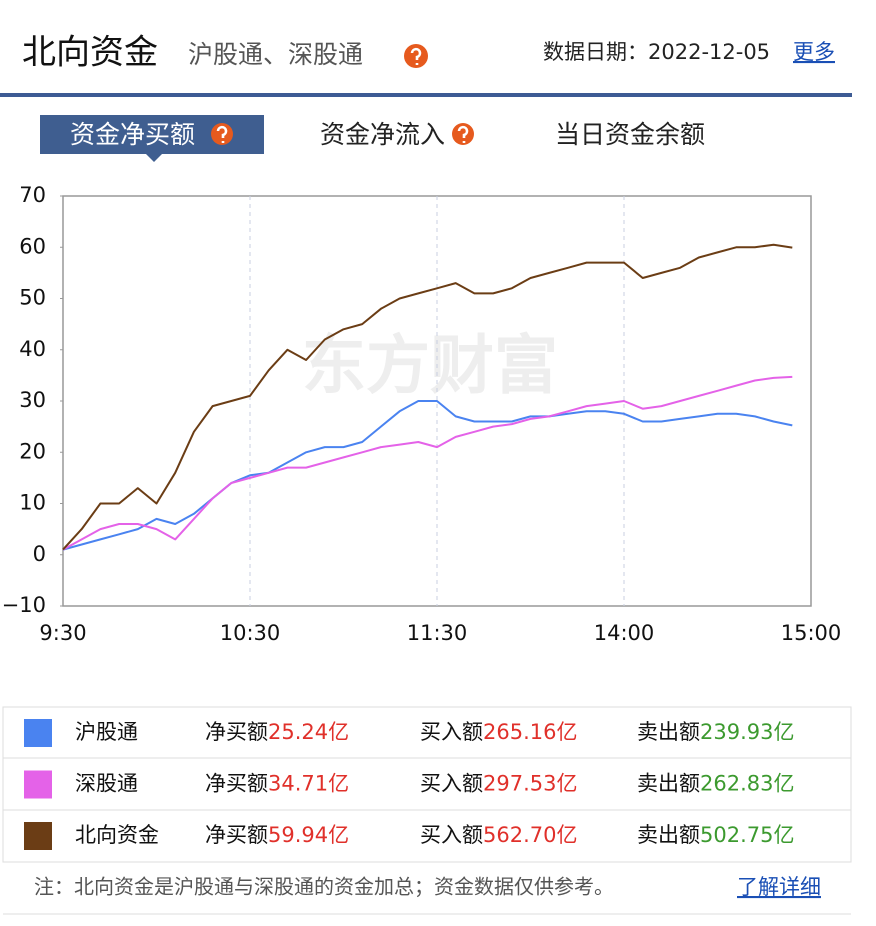  What do you see at coordinates (32, 451) in the screenshot?
I see `y-tick-label: 20` at bounding box center [32, 451].